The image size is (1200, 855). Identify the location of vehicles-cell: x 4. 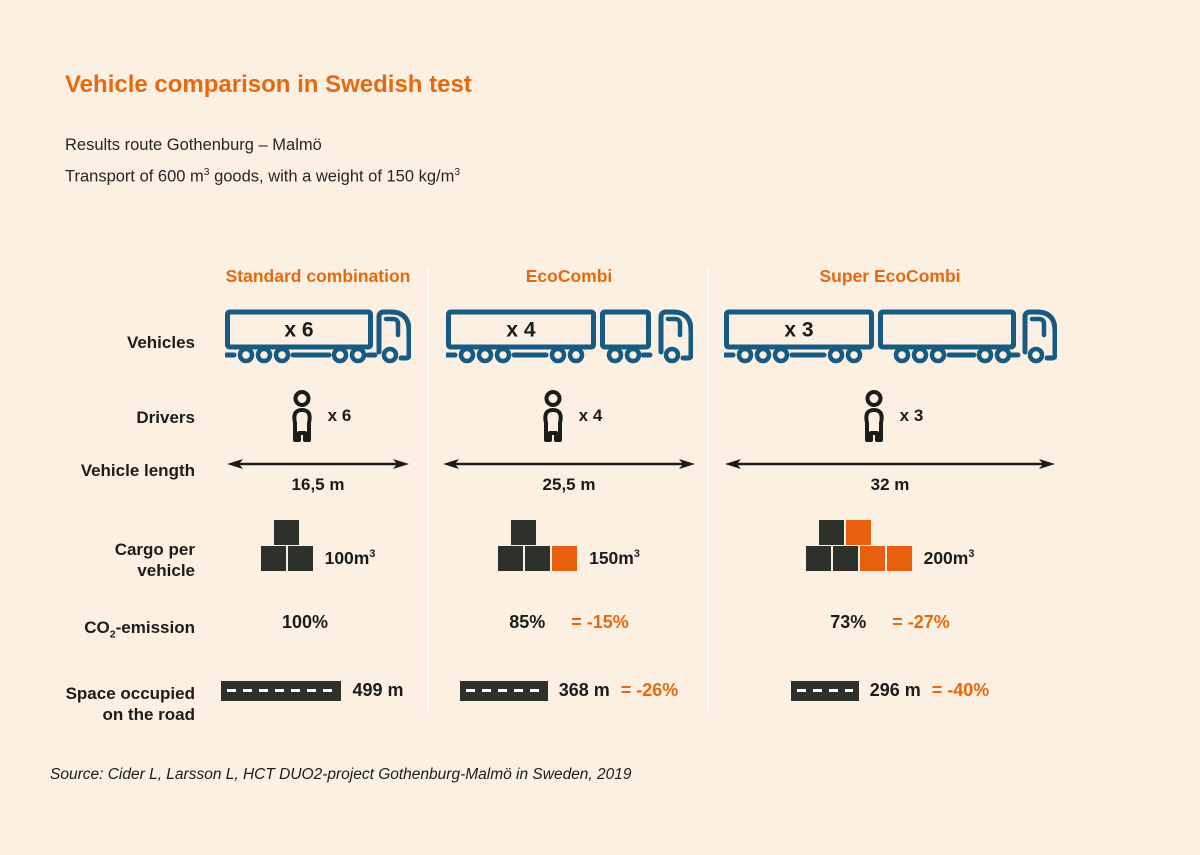
(569, 333).